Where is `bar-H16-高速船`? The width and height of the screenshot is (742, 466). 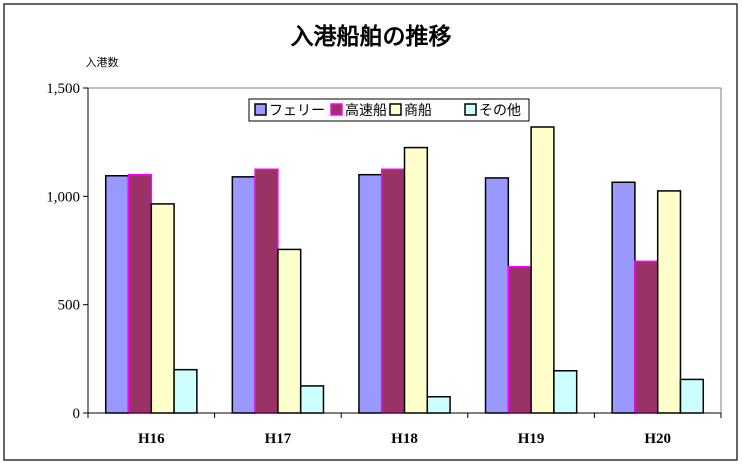 bar-H16-高速船 is located at coordinates (140, 293).